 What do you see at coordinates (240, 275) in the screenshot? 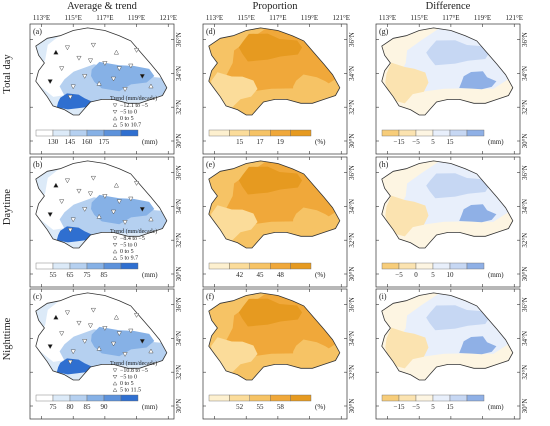
I see `colorbar-label: 42` at bounding box center [240, 275].